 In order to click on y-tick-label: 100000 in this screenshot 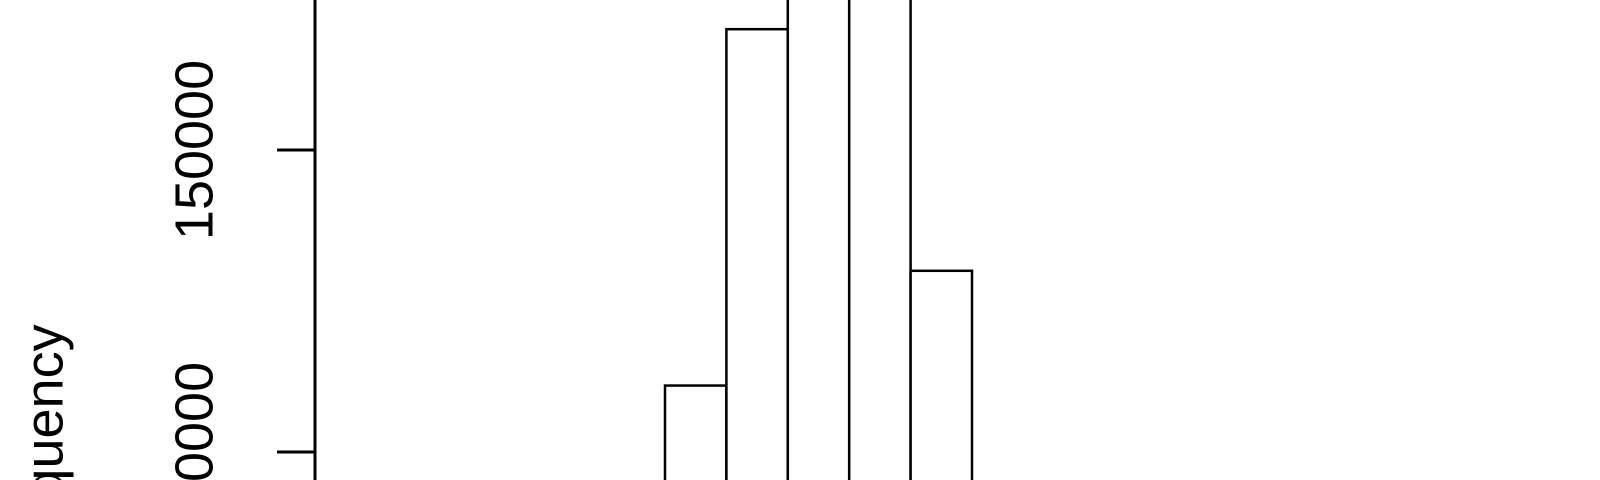, I will do `click(194, 421)`.